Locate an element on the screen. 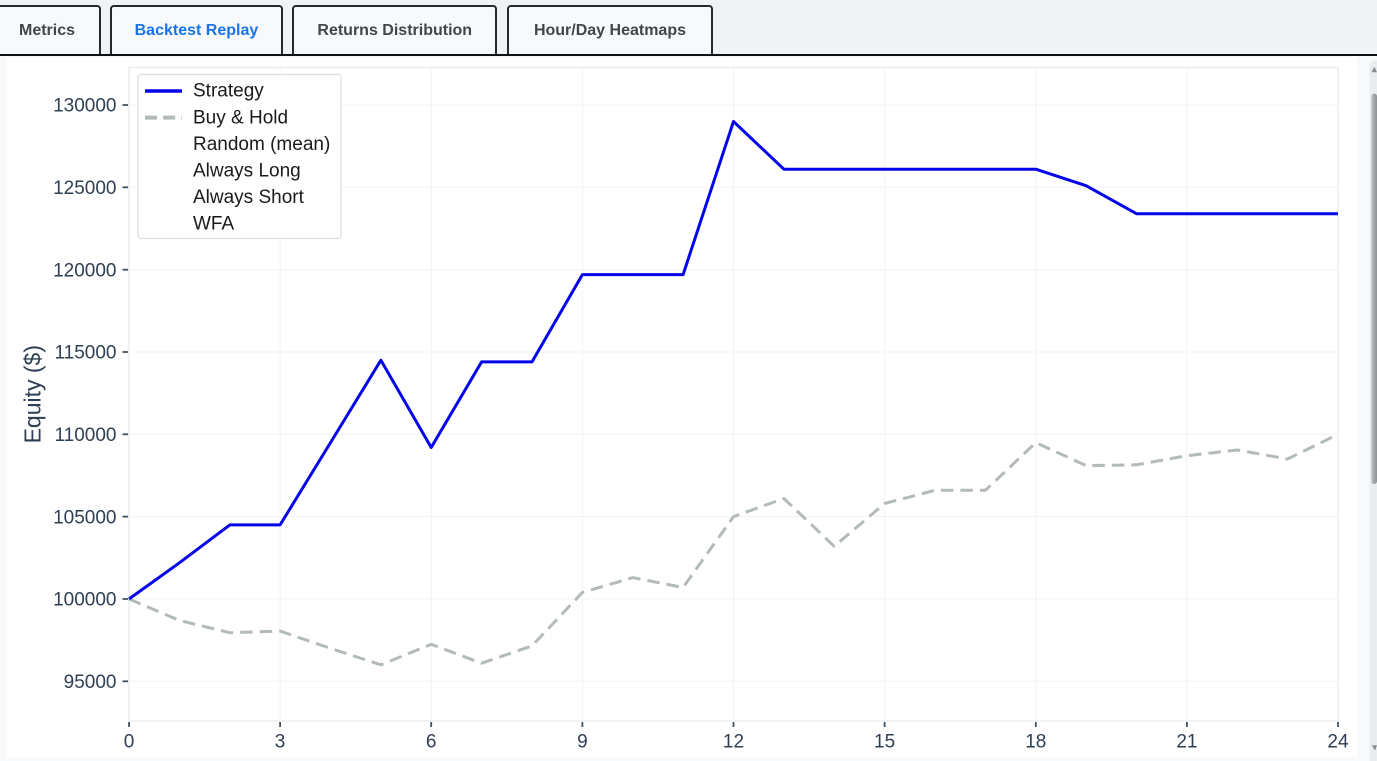 This screenshot has width=1377, height=761. svg-text: 3 is located at coordinates (280, 741).